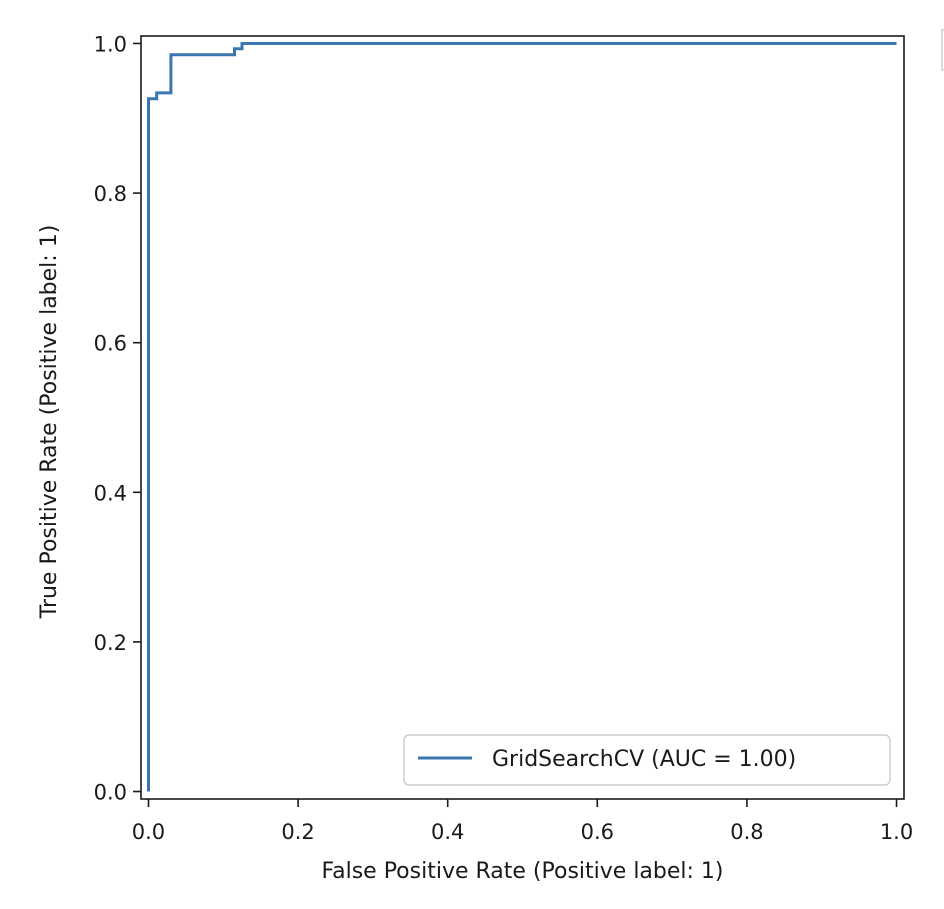  Describe the element at coordinates (297, 832) in the screenshot. I see `x-tick-label: 0.2` at that location.